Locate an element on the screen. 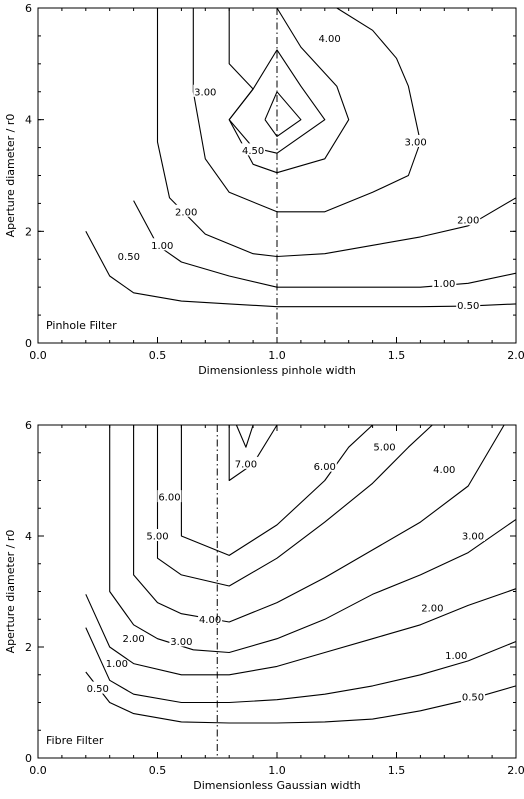 The height and width of the screenshot is (799, 524). contour-label: 4.50 is located at coordinates (253, 151).